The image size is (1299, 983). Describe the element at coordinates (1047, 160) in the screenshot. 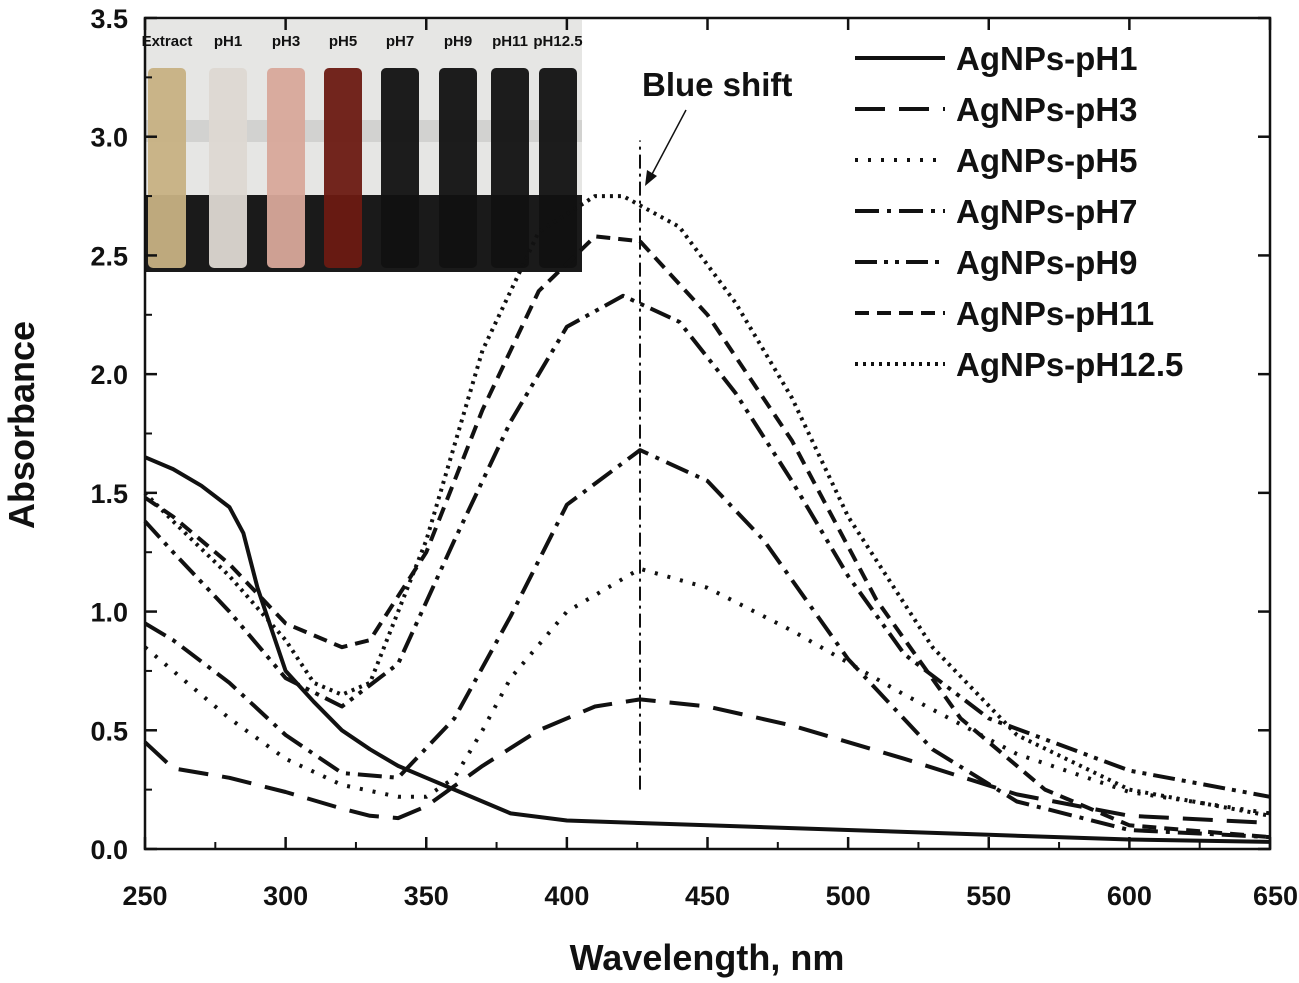

I see `legend-label: AgNPs-pH5` at that location.